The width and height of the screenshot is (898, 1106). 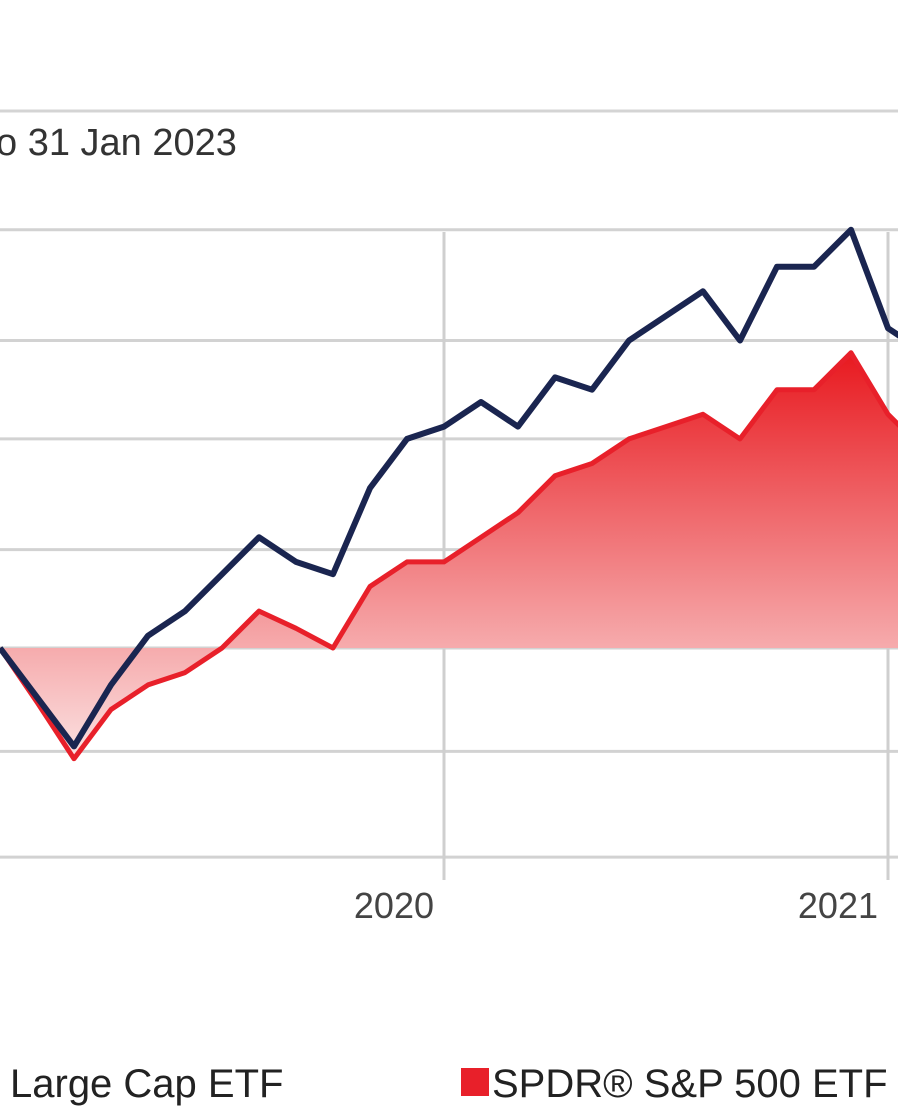 What do you see at coordinates (454, 1084) in the screenshot?
I see `legend: Large Cap ETF SPDR® S&P 500 ETF Tr` at bounding box center [454, 1084].